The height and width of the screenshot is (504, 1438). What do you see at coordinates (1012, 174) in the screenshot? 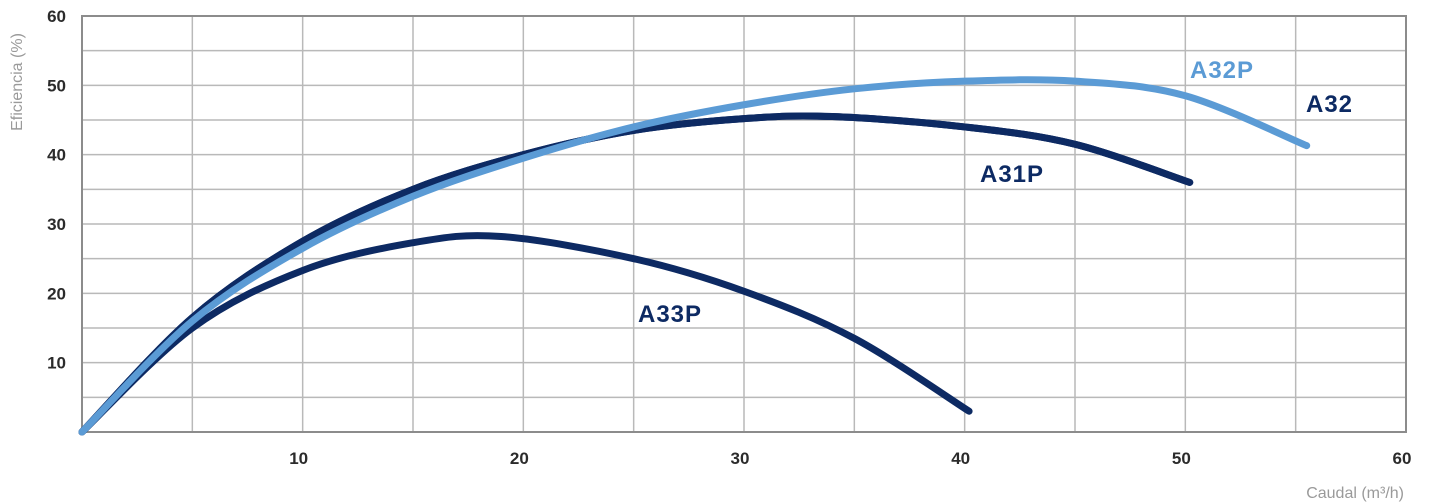
I see `series-label-a31p: A31P` at bounding box center [1012, 174].